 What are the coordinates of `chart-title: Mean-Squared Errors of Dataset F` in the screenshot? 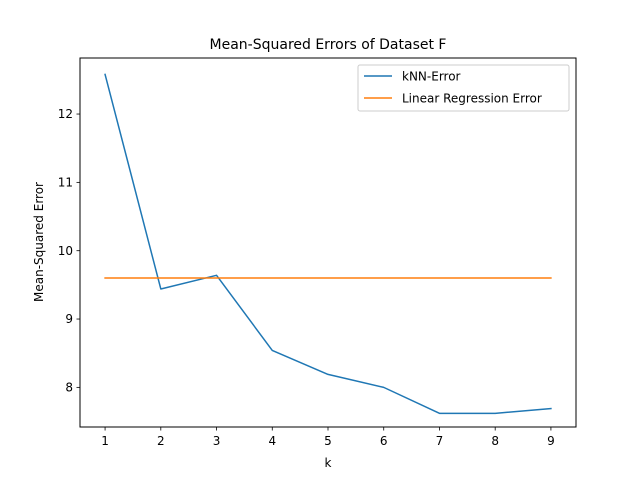 It's located at (328, 45).